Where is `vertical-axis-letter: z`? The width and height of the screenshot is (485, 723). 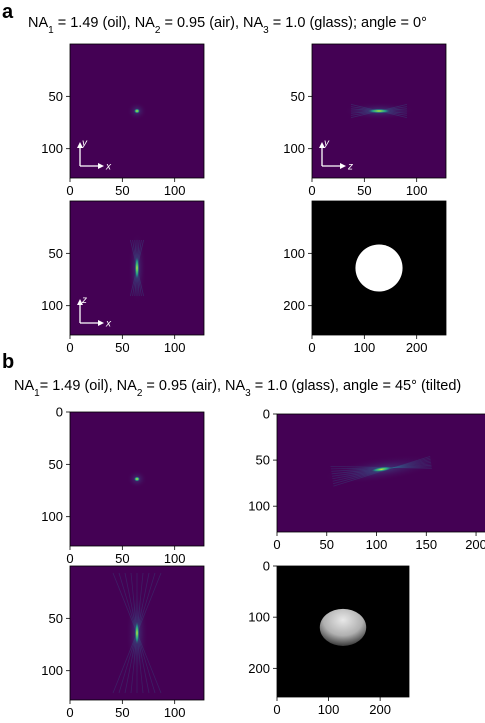 vertical-axis-letter: z is located at coordinates (84, 300).